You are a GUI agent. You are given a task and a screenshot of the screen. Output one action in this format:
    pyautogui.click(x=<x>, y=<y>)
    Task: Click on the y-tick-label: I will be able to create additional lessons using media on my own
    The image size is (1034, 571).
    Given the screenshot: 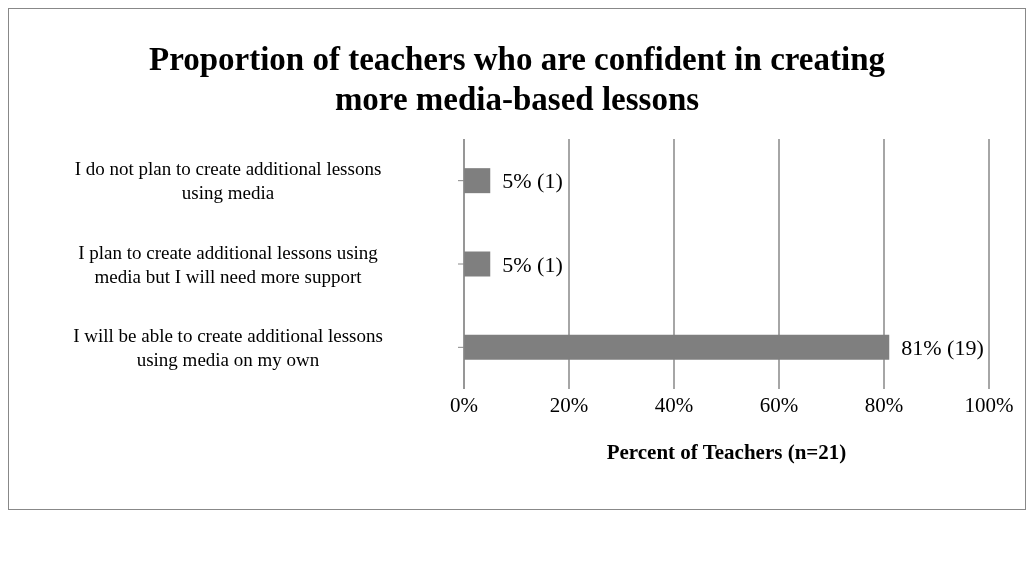 What is the action you would take?
    pyautogui.click(x=228, y=347)
    